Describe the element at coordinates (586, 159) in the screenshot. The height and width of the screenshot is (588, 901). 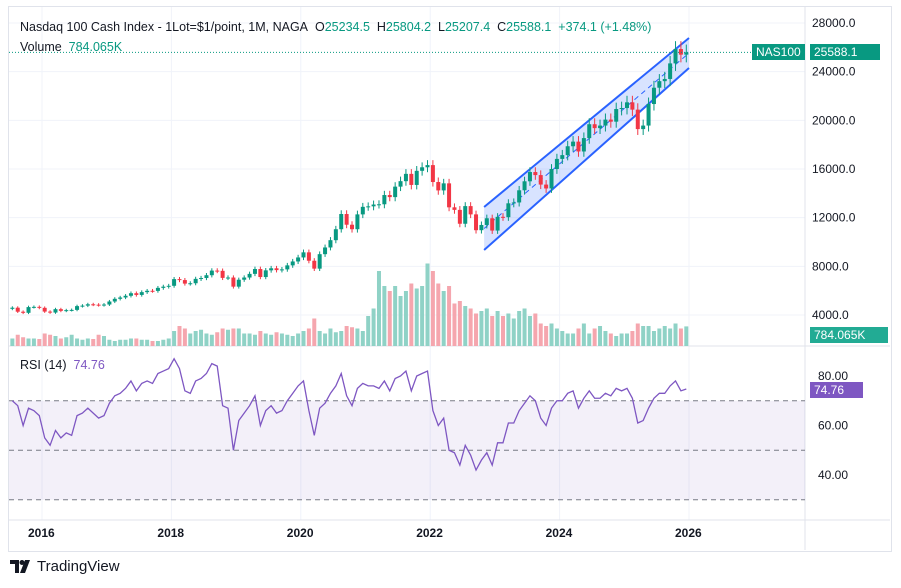
I see `channel-lower-line` at that location.